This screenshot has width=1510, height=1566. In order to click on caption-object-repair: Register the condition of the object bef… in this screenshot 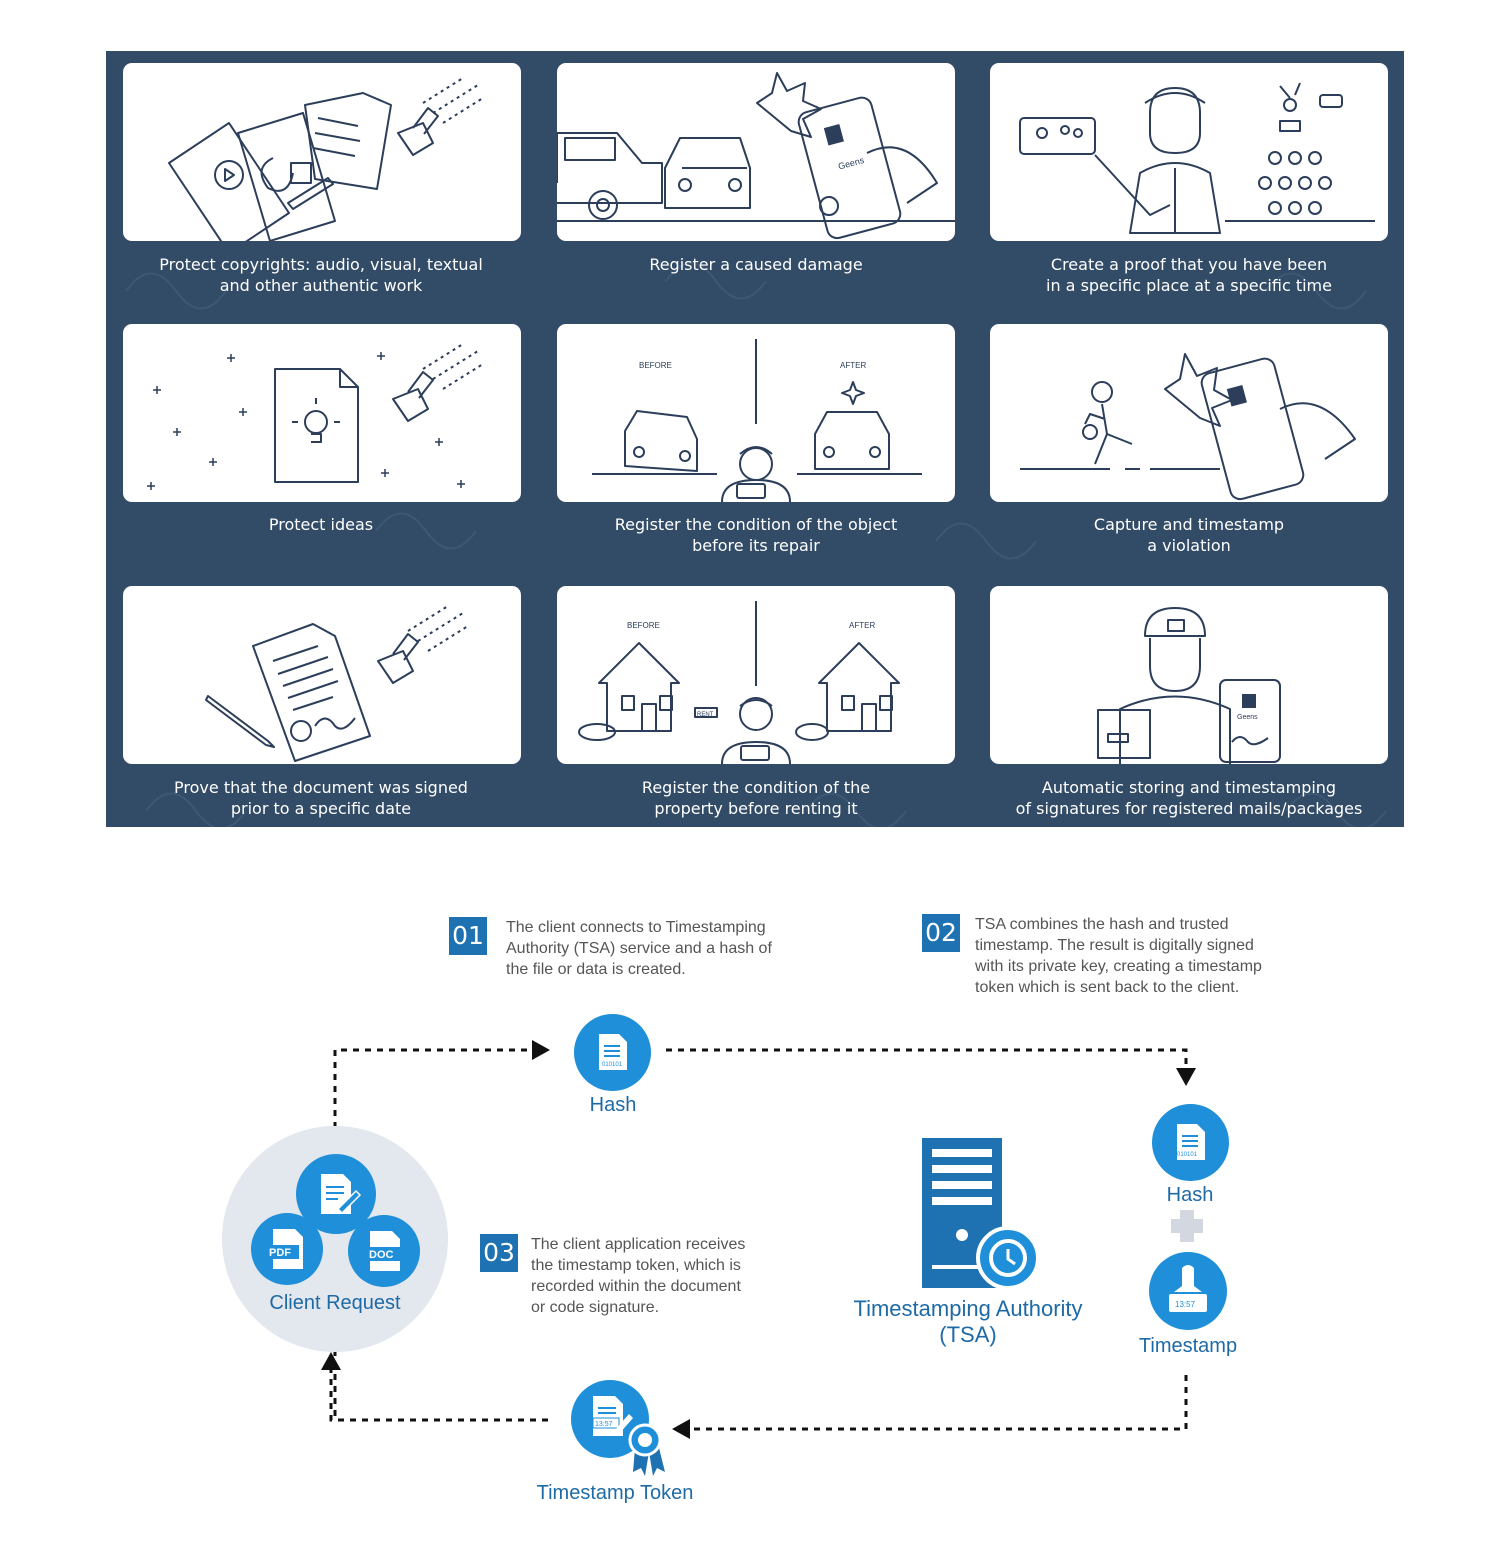, I will do `click(756, 535)`.